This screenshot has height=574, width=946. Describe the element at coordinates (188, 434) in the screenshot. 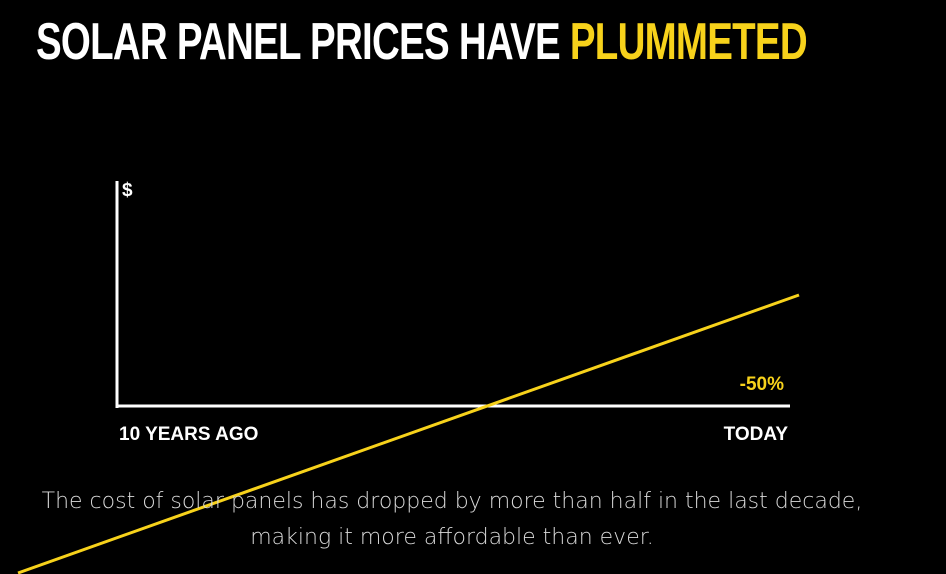

I see `x-tick-start: 10 YEARS AGO` at that location.